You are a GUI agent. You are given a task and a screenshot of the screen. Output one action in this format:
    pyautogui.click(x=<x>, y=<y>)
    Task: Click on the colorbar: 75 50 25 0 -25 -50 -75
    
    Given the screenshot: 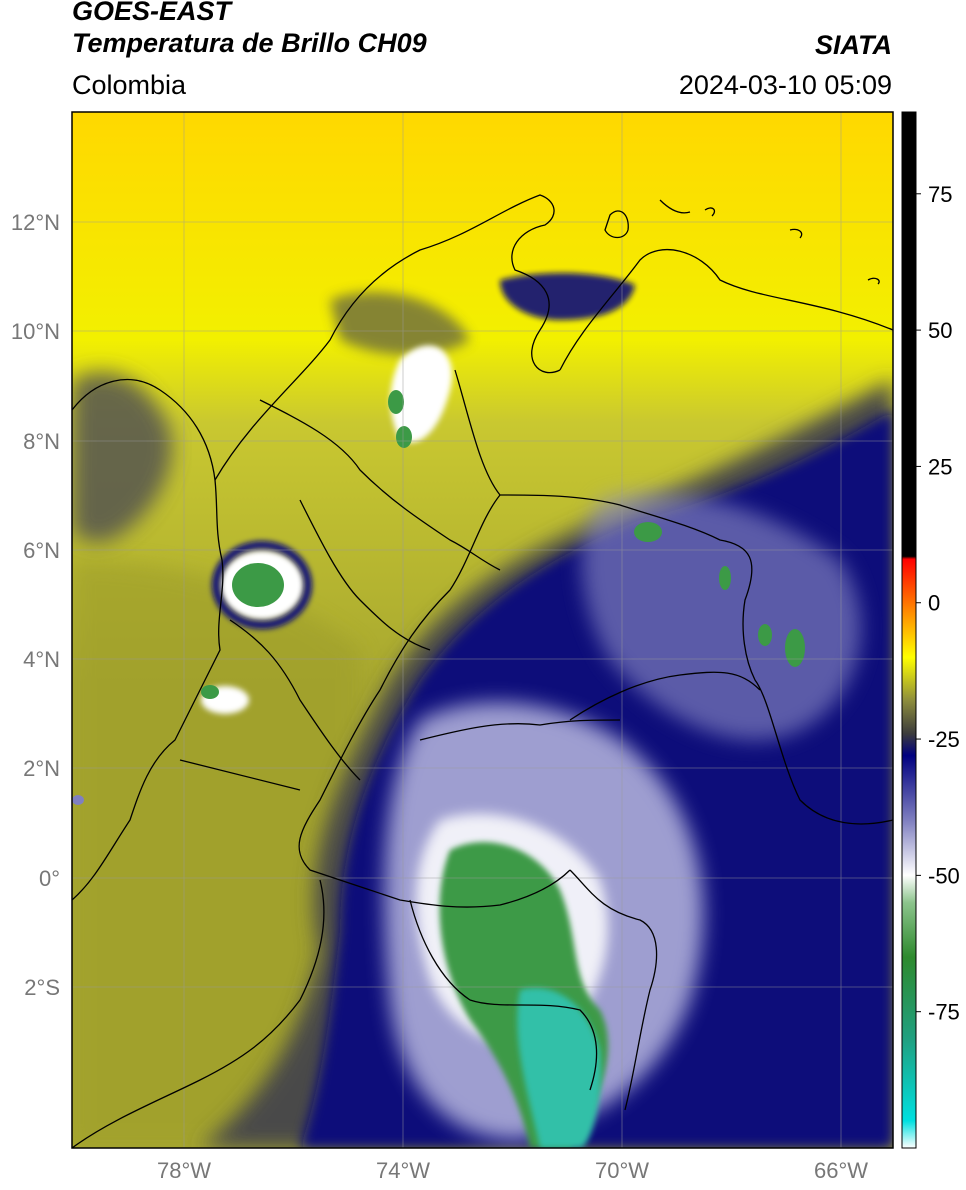 What is the action you would take?
    pyautogui.click(x=930, y=630)
    